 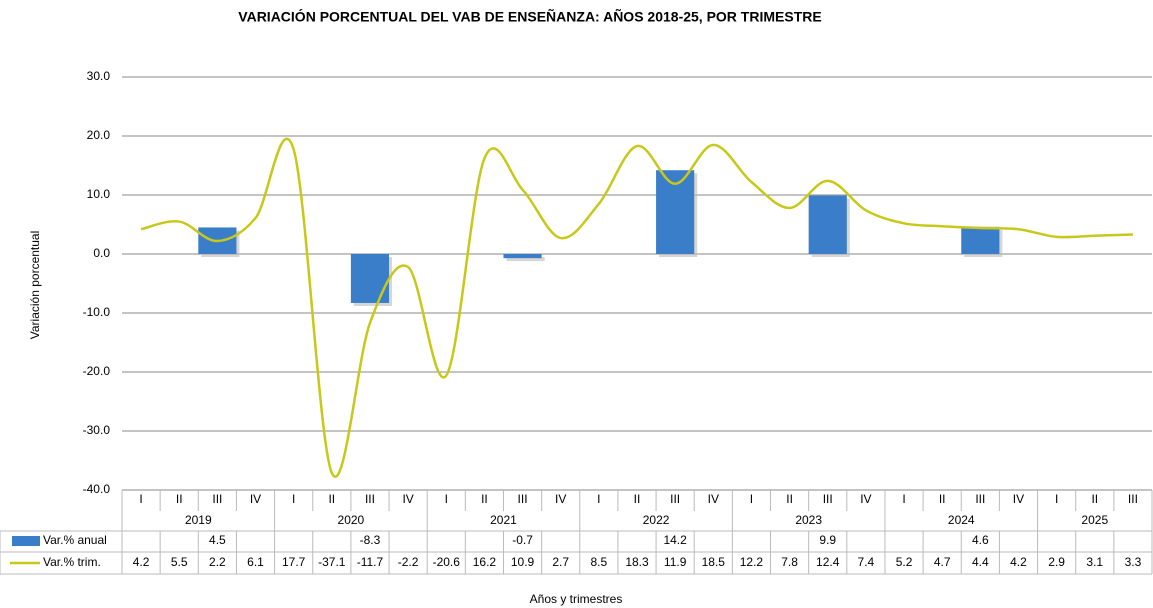 What do you see at coordinates (503, 520) in the screenshot?
I see `x-group-label: 2021` at bounding box center [503, 520].